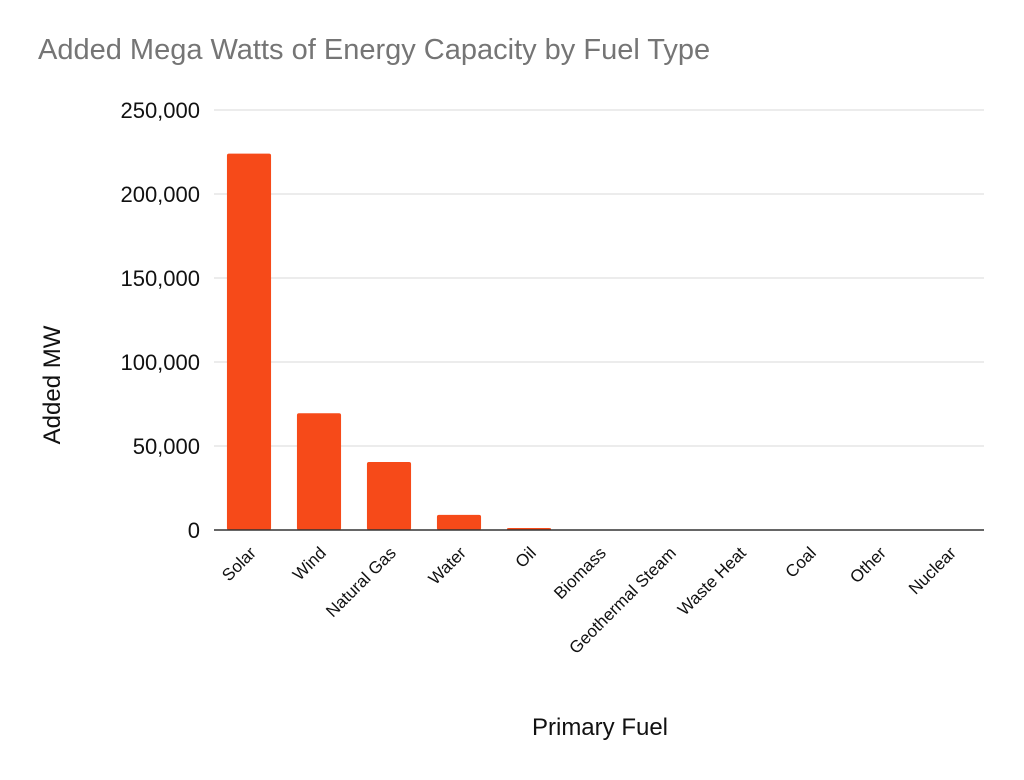 The height and width of the screenshot is (780, 1024). I want to click on y-tick-label: 100,000, so click(160, 362).